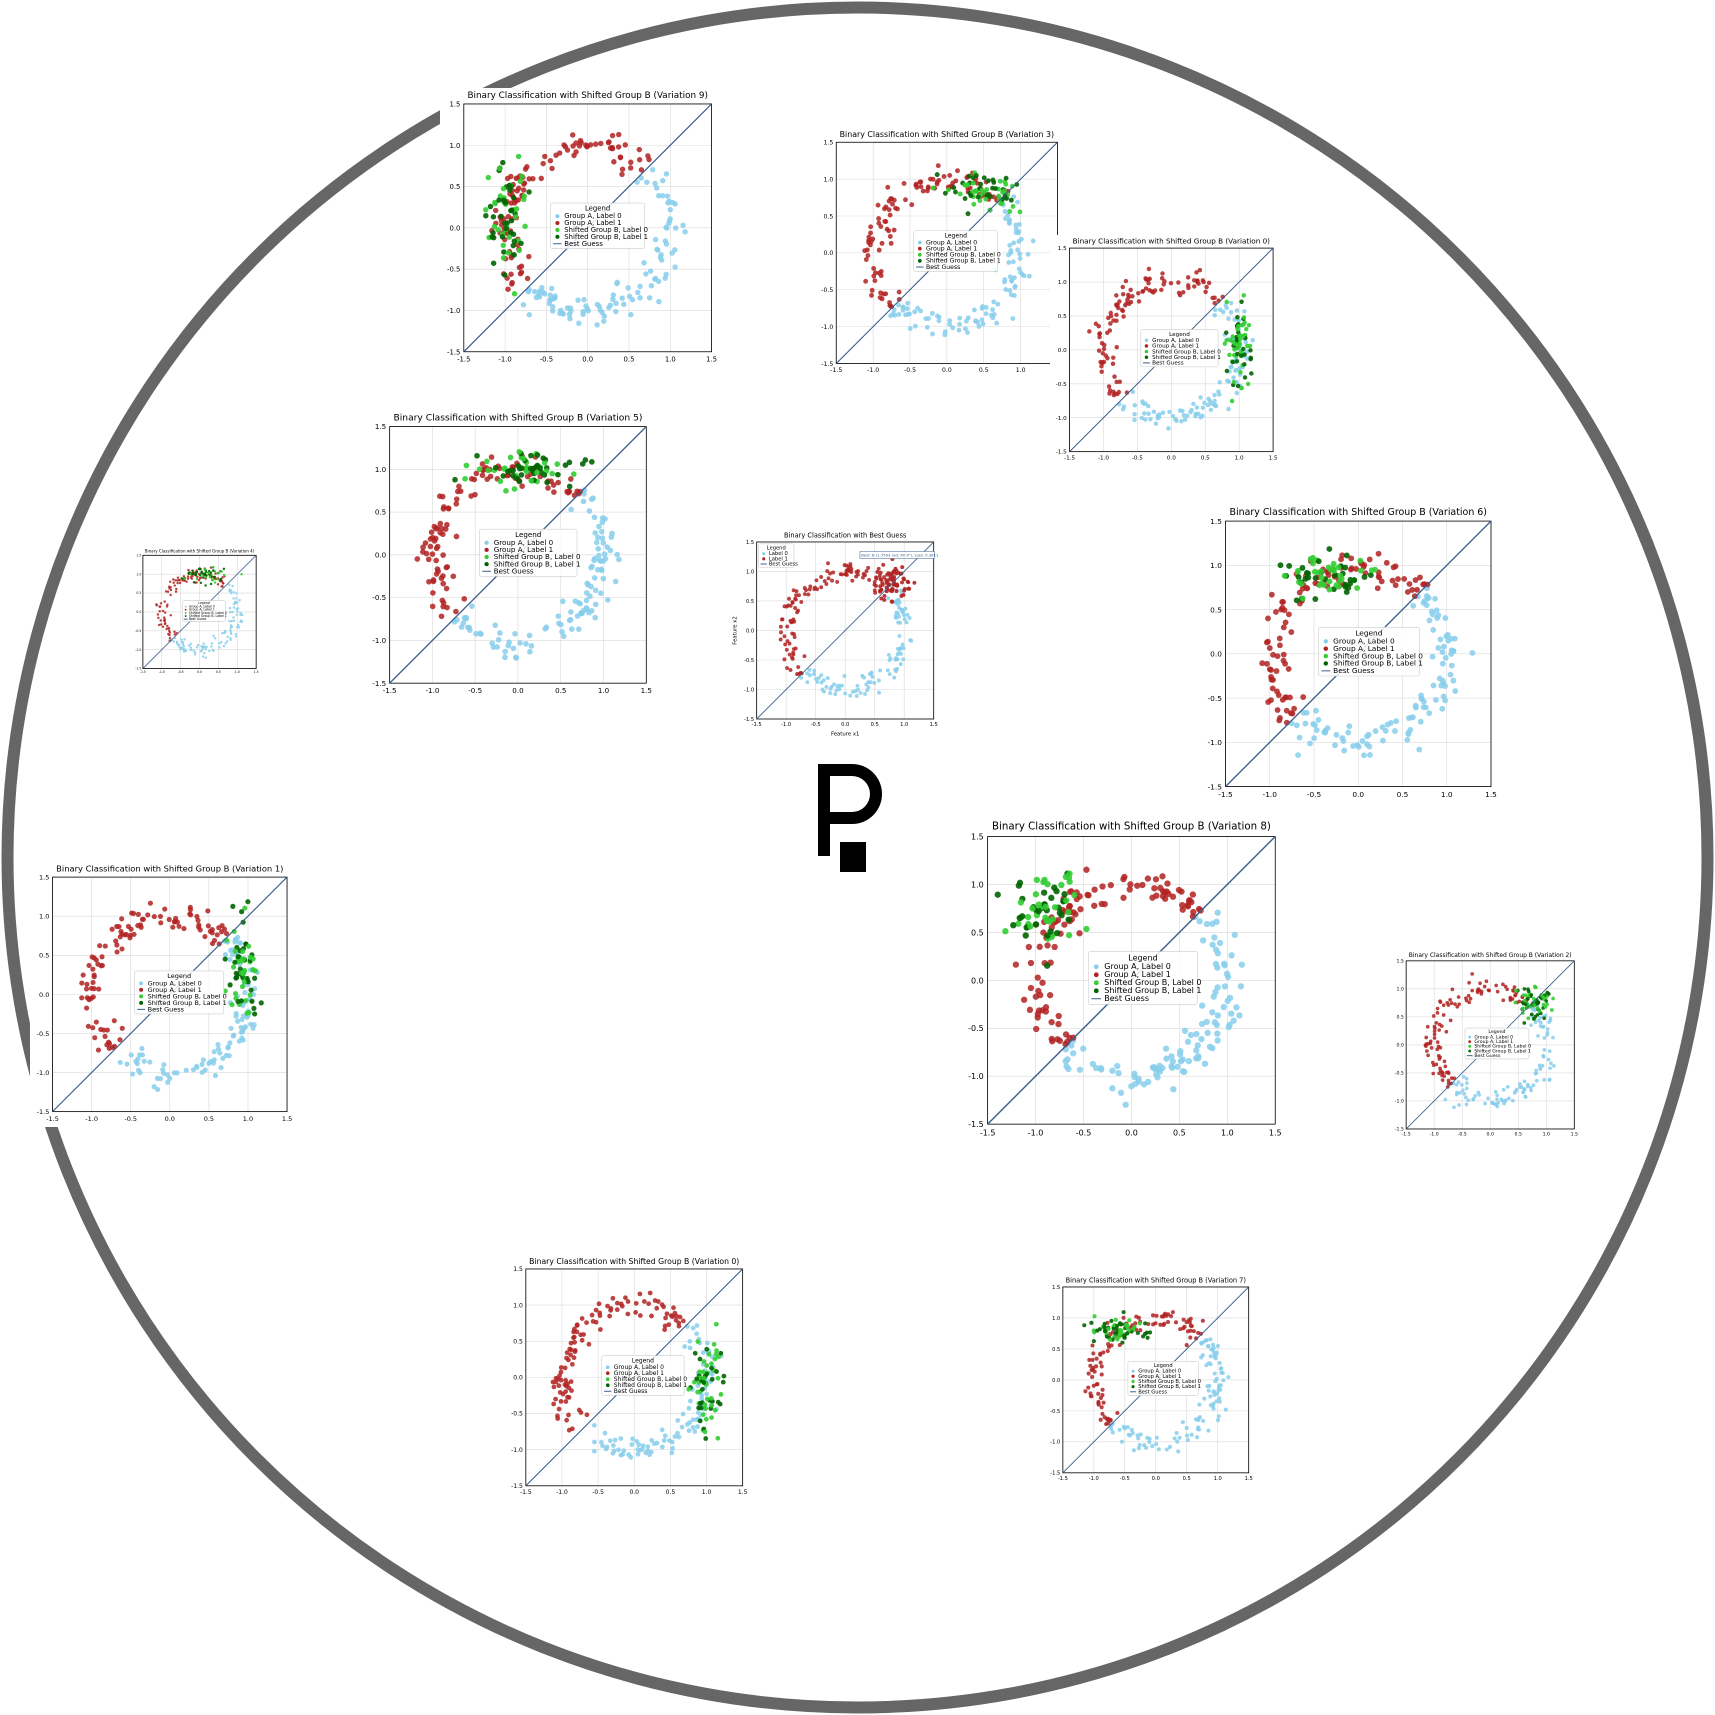 The width and height of the screenshot is (1715, 1715). Describe the element at coordinates (1216, 609) in the screenshot. I see `y-tick-label: 0.5` at that location.